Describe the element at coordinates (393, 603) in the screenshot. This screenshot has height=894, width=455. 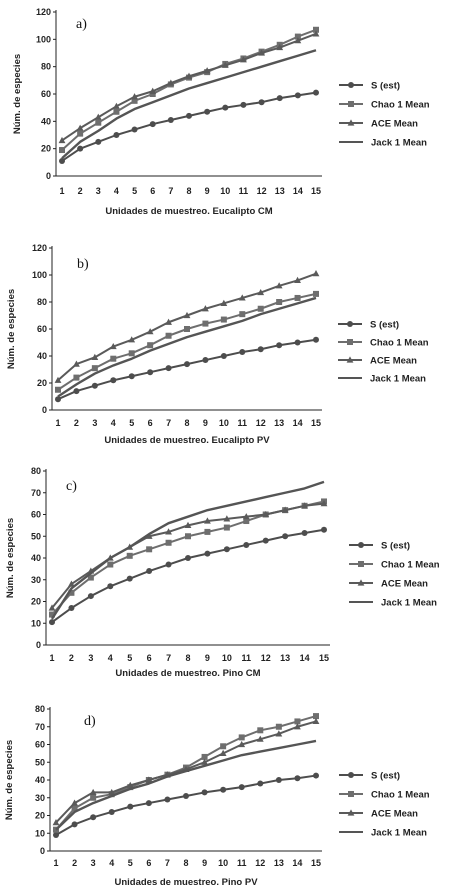
I see `legend-item: Jack 1 Mean` at that location.